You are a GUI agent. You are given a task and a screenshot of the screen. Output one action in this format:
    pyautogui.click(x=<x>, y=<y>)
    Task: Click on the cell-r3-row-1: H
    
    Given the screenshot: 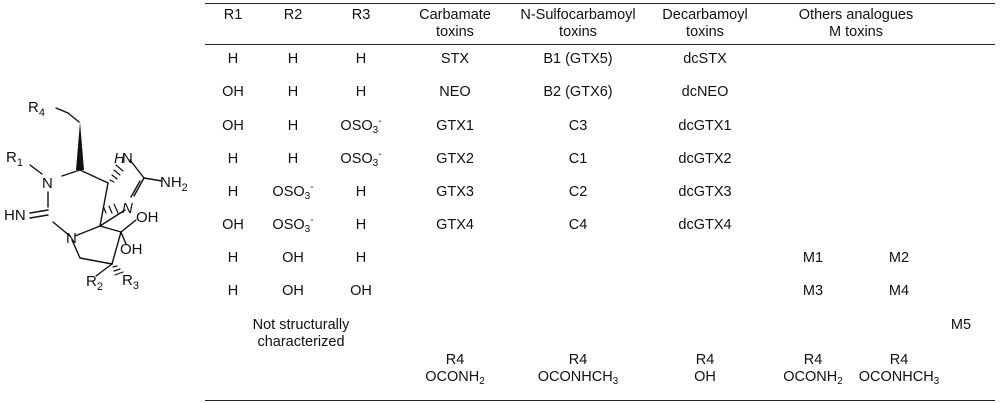 What is the action you would take?
    pyautogui.click(x=361, y=59)
    